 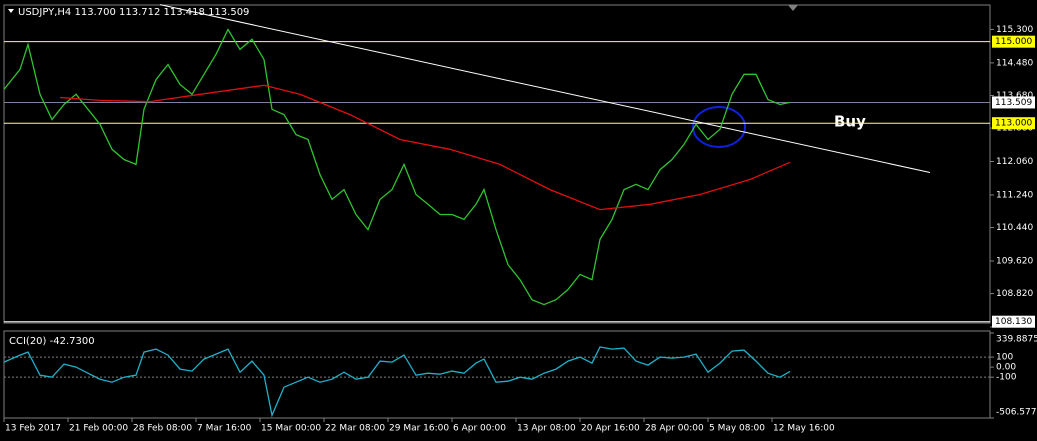 What do you see at coordinates (719, 127) in the screenshot?
I see `highlight-ellipse` at bounding box center [719, 127].